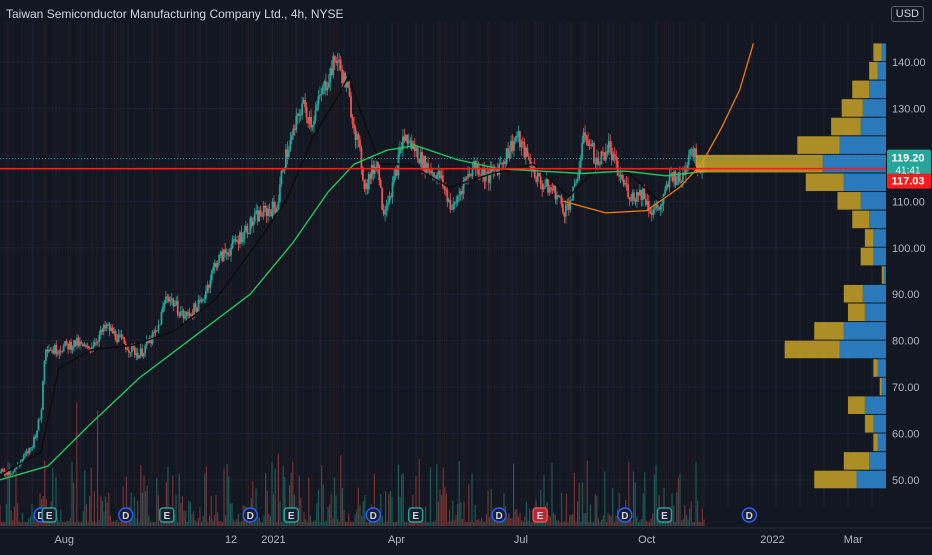 This screenshot has width=932, height=555. What do you see at coordinates (907, 14) in the screenshot?
I see `currency-selector: USD` at bounding box center [907, 14].